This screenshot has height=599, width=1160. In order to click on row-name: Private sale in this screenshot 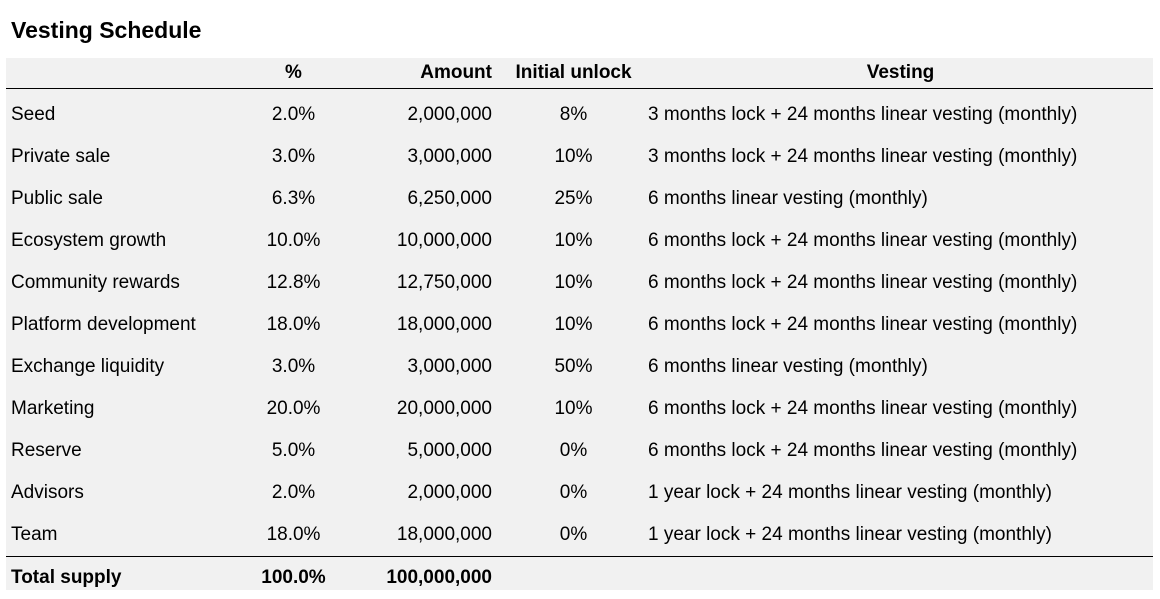, I will do `click(61, 156)`.